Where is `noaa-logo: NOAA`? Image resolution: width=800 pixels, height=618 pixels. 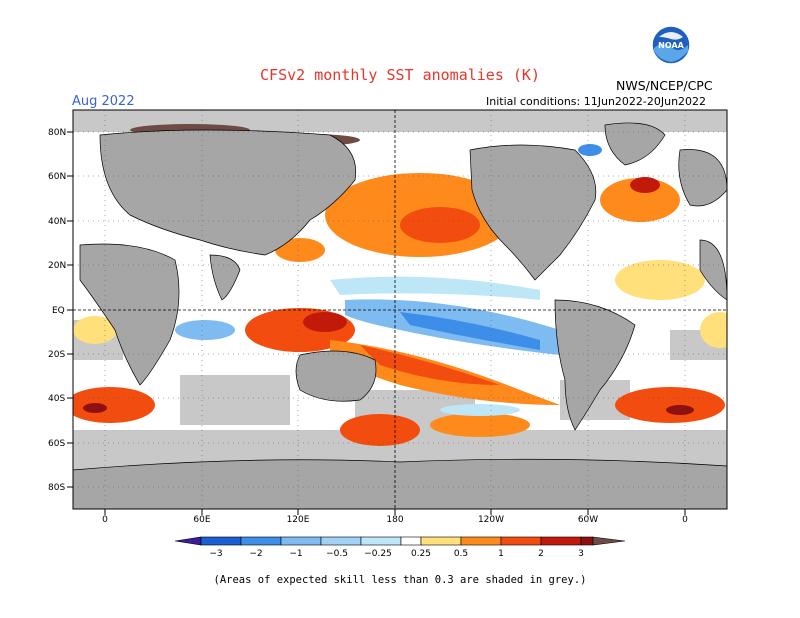 noaa-logo: NOAA is located at coordinates (671, 47).